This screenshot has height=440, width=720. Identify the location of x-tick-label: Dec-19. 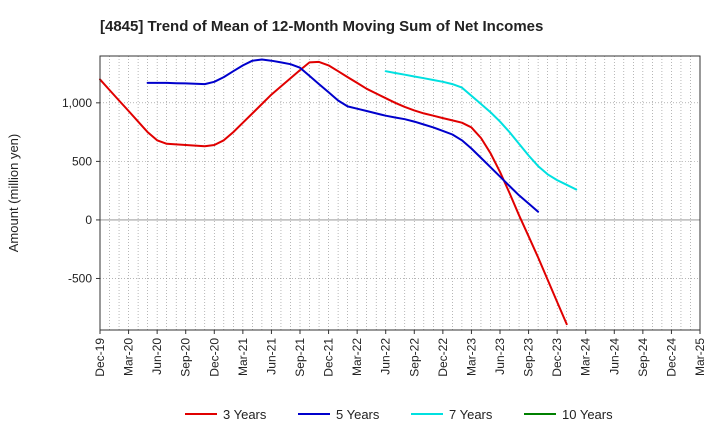
(100, 357).